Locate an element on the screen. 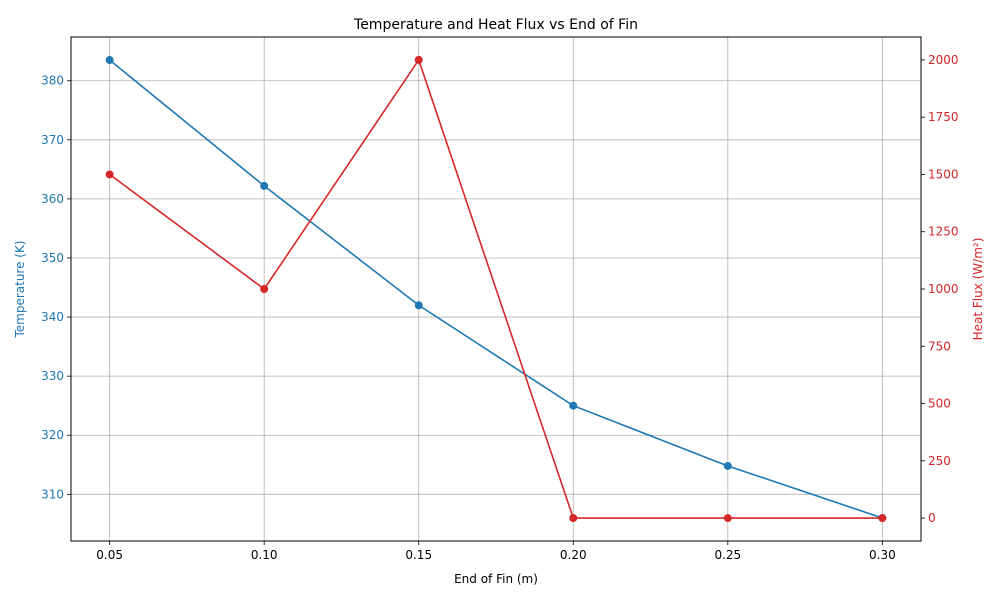 The width and height of the screenshot is (1000, 600). x-tick-label: 0.15 is located at coordinates (418, 555).